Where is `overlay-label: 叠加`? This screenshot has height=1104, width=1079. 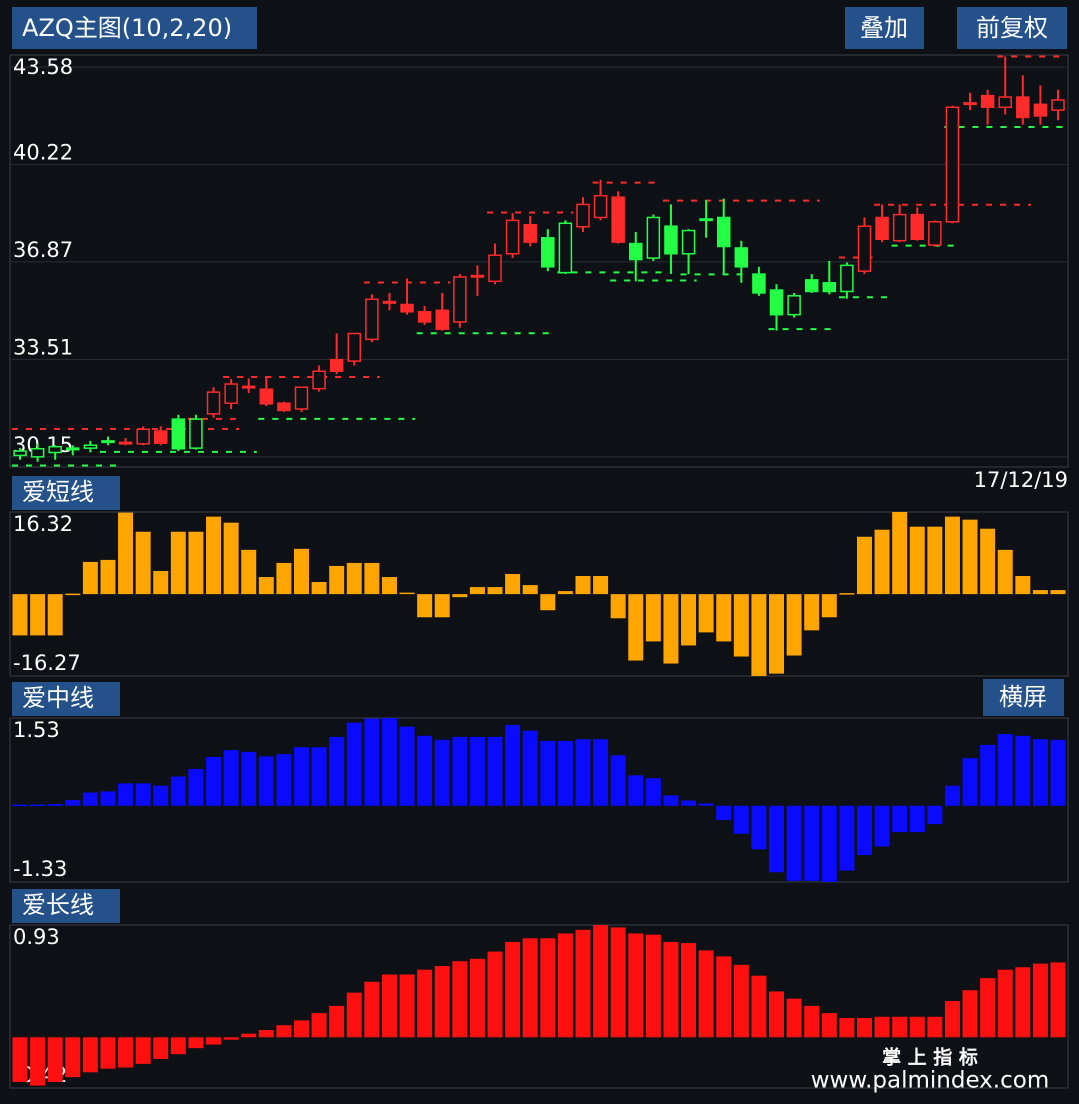
overlay-label: 叠加 is located at coordinates (884, 28).